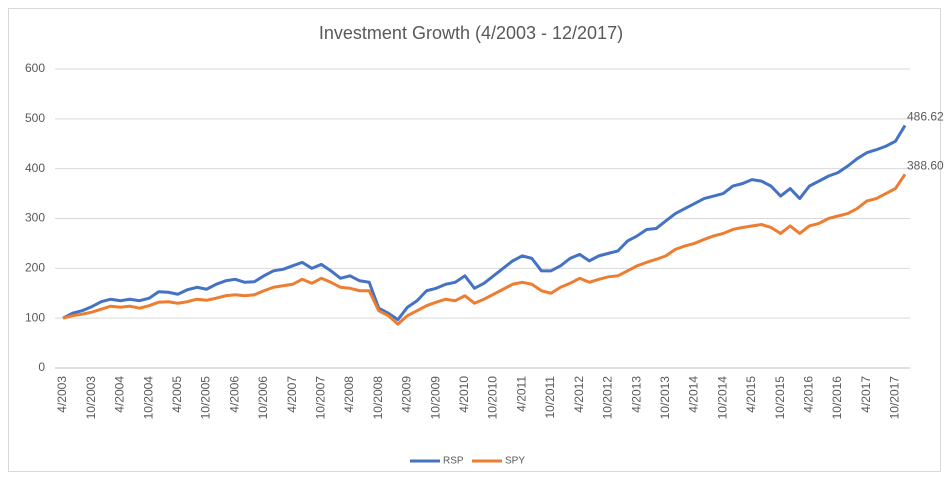 The width and height of the screenshot is (950, 480). Describe the element at coordinates (91, 398) in the screenshot. I see `x-tick-label: 10/2003` at that location.